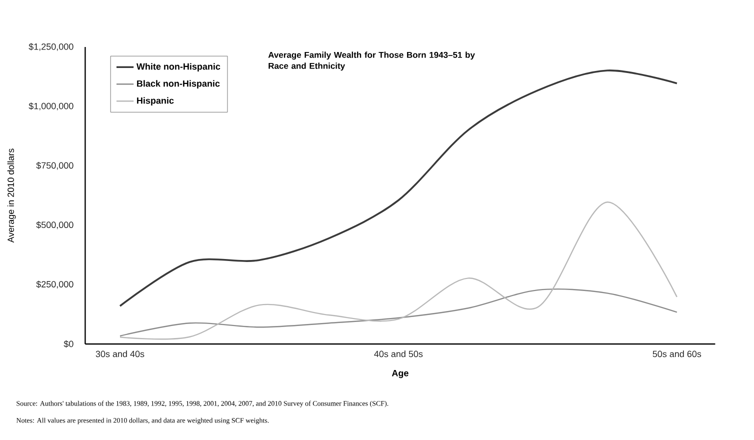 Image resolution: width=754 pixels, height=440 pixels. Describe the element at coordinates (178, 67) in the screenshot. I see `legend-label: White non-Hispanic` at that location.